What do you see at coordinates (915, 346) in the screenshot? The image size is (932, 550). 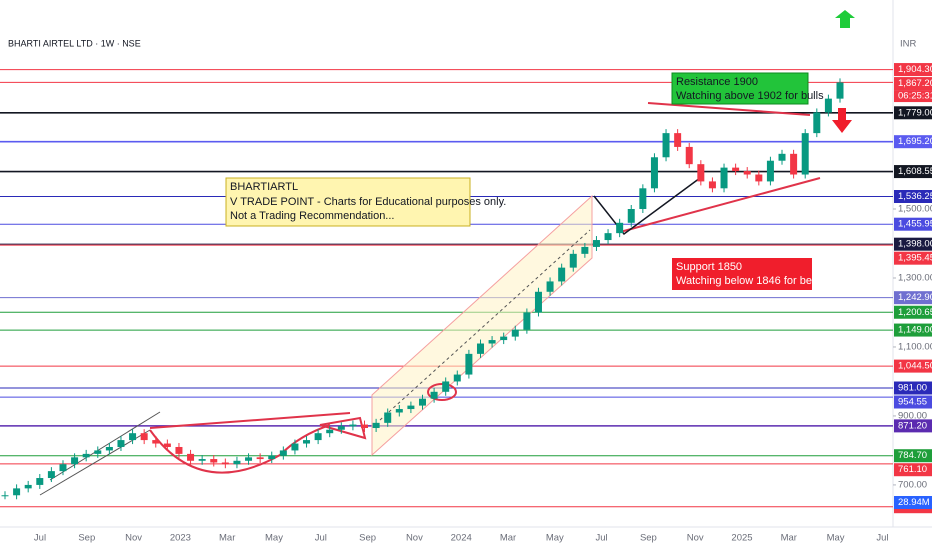 I see `y-tick-label: 1,100.00` at bounding box center [915, 346].